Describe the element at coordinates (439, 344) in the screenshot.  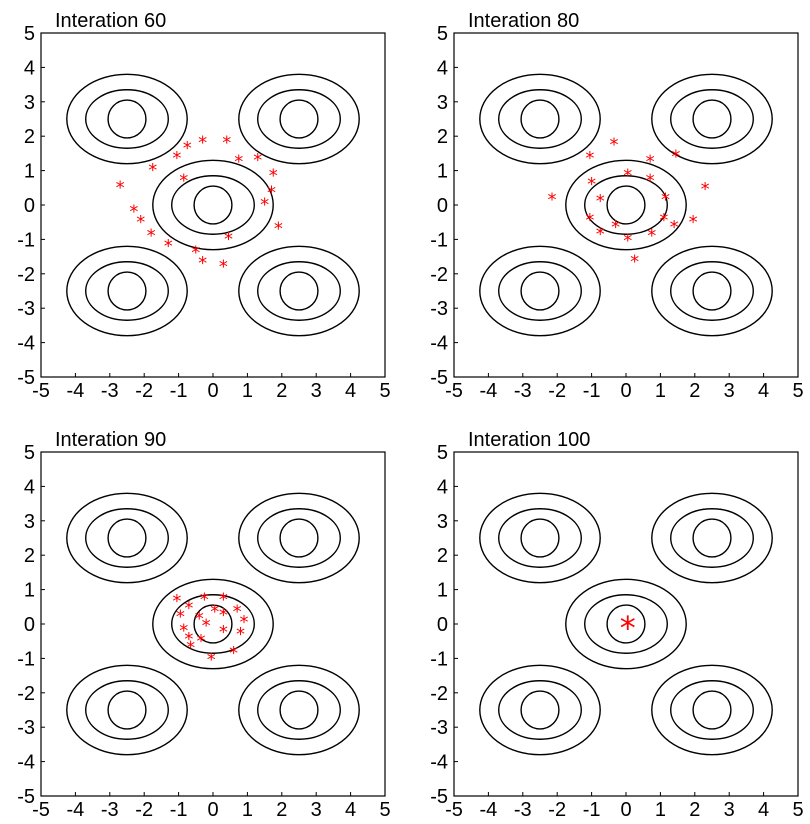
I see `y-tick-label: -4` at that location.